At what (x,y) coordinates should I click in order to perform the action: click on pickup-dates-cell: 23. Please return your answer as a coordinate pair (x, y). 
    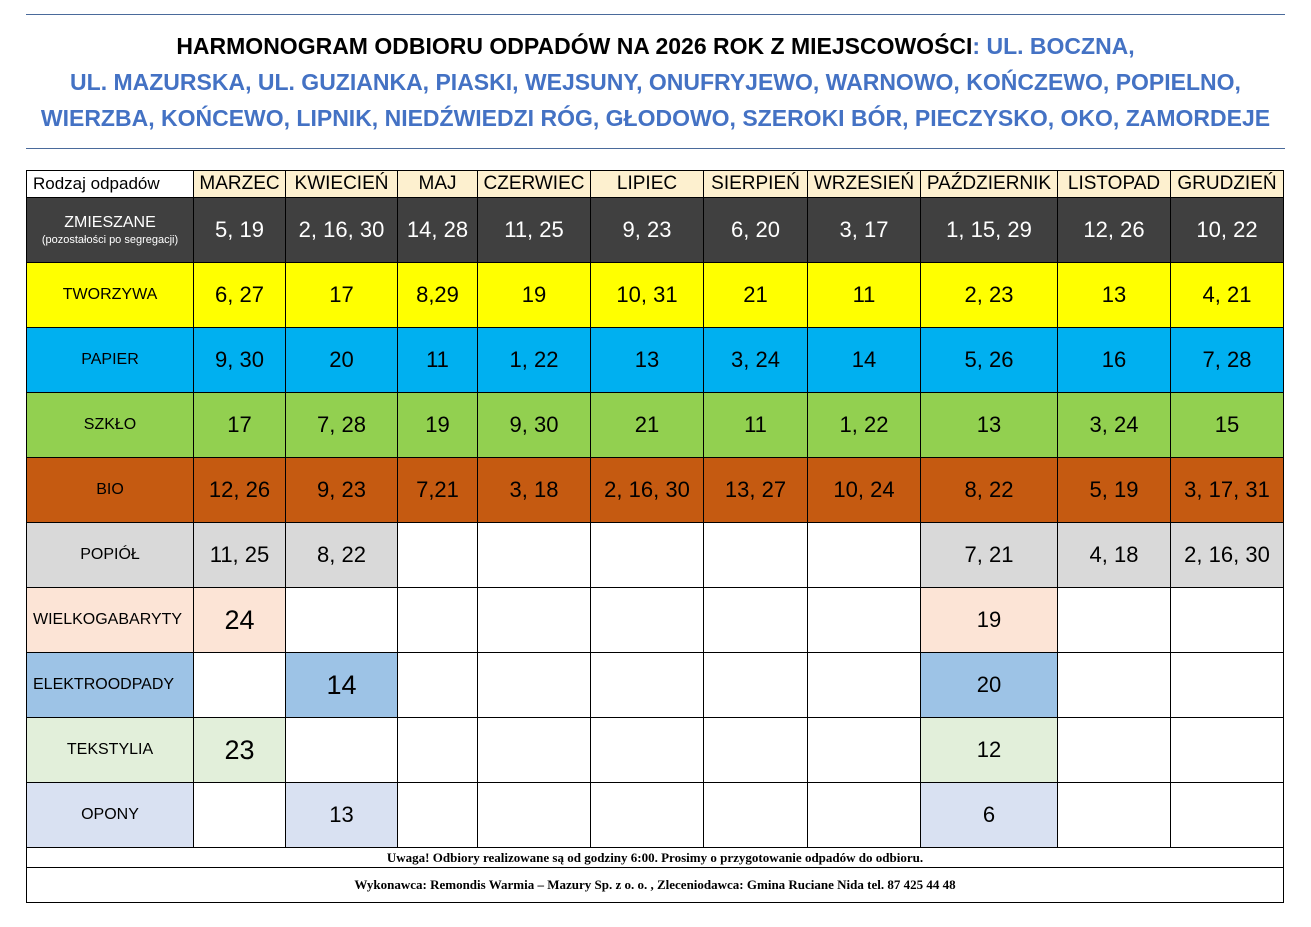
    Looking at the image, I should click on (239, 750).